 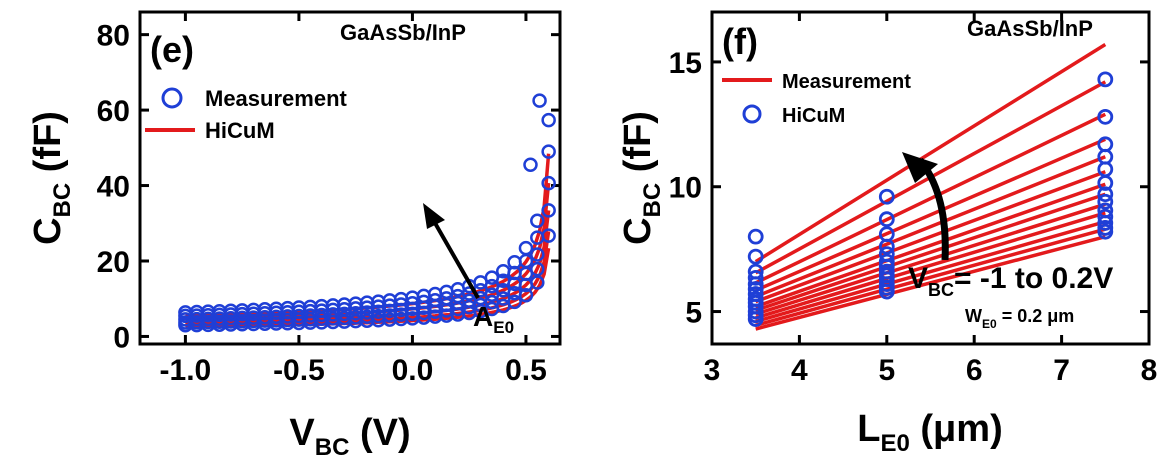 What do you see at coordinates (172, 49) in the screenshot?
I see `panel-e-label: (e)` at bounding box center [172, 49].